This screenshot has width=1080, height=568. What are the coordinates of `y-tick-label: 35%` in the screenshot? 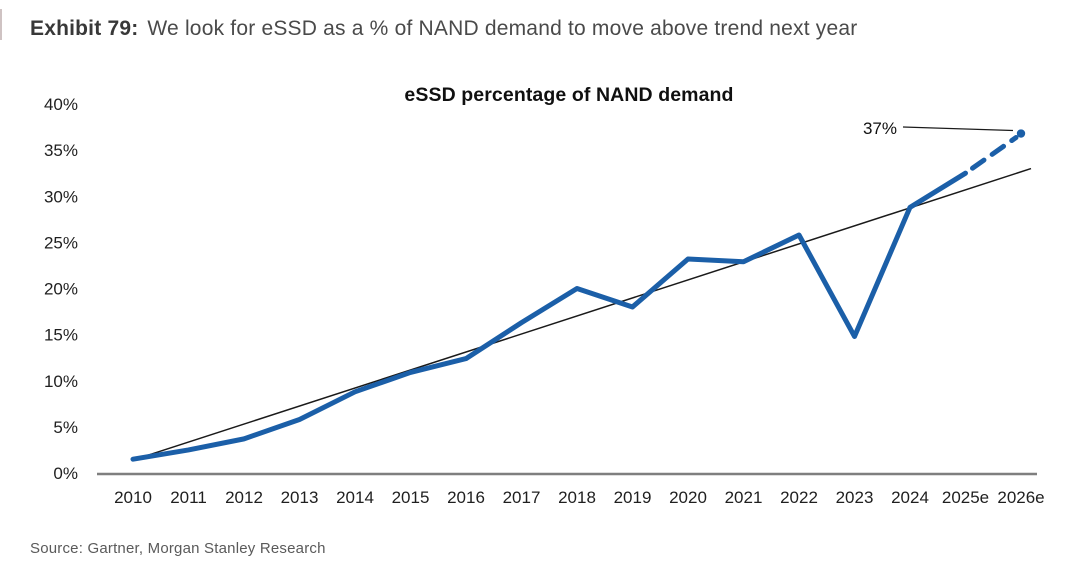 It's located at (61, 150).